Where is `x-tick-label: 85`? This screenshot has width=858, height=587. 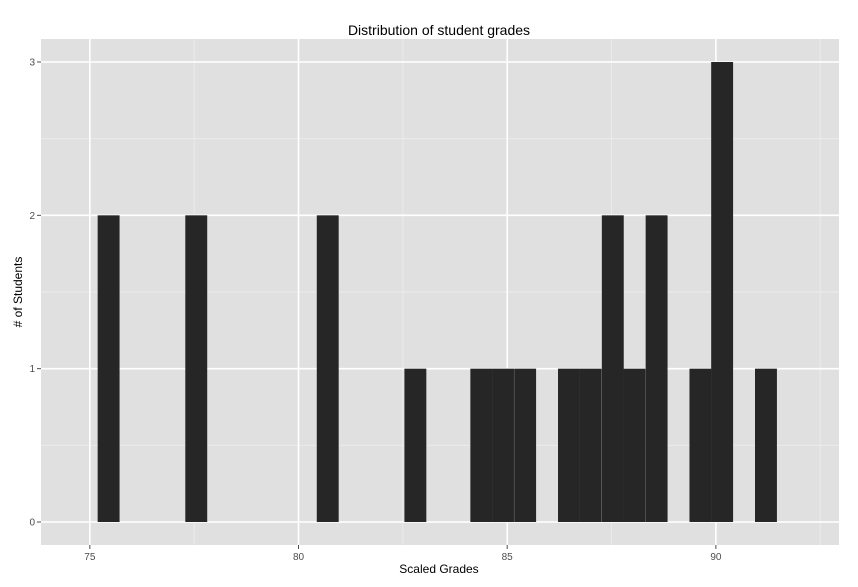 x-tick-label: 85 is located at coordinates (508, 557).